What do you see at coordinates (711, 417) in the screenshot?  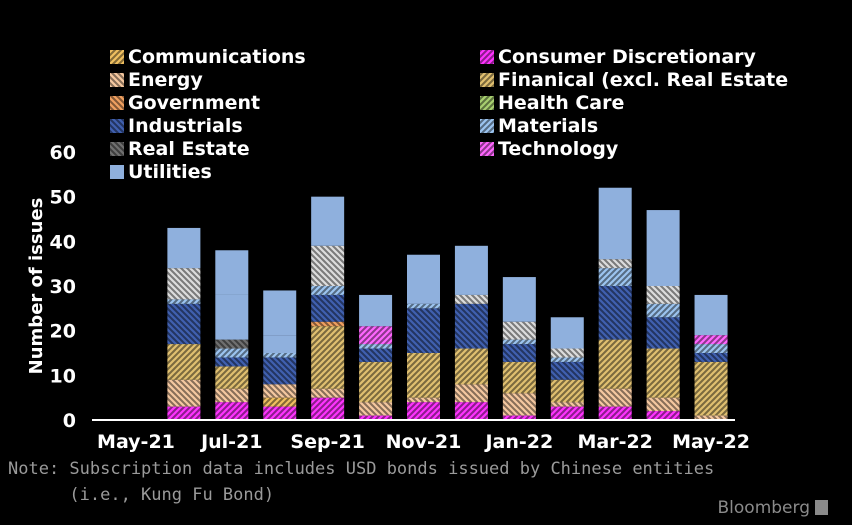 I see `bar-may-22-energy` at bounding box center [711, 417].